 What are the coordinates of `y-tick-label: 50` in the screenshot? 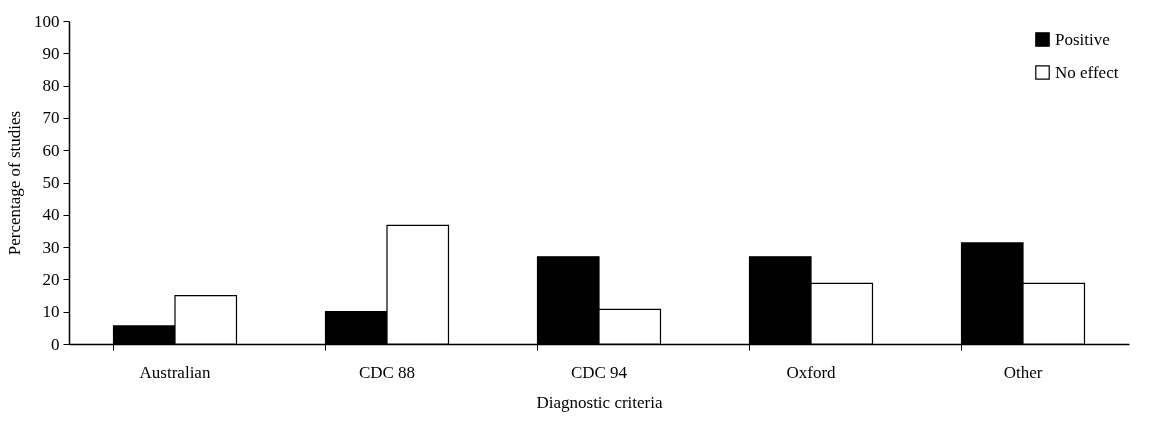 It's located at (51, 182).